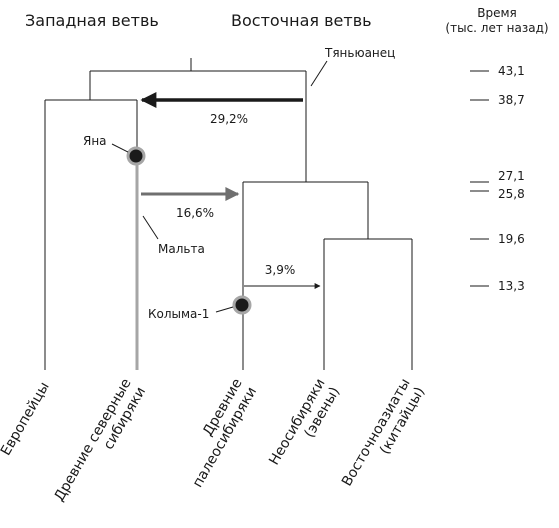 The height and width of the screenshot is (528, 559). I want to click on kolyma-sample-marker, so click(242, 305).